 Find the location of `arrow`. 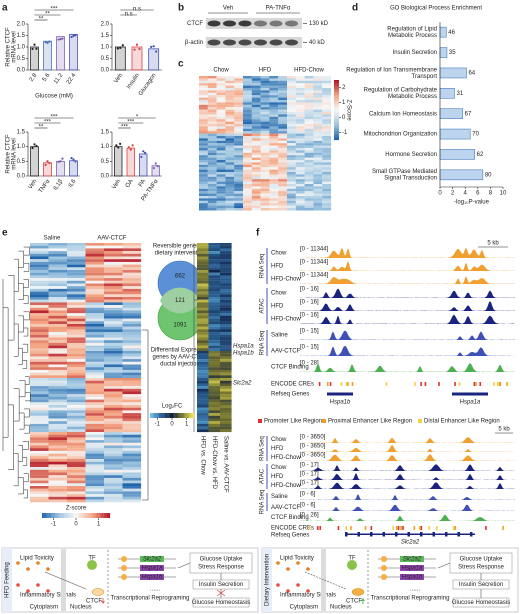

arrow is located at coordinates (363, 600).